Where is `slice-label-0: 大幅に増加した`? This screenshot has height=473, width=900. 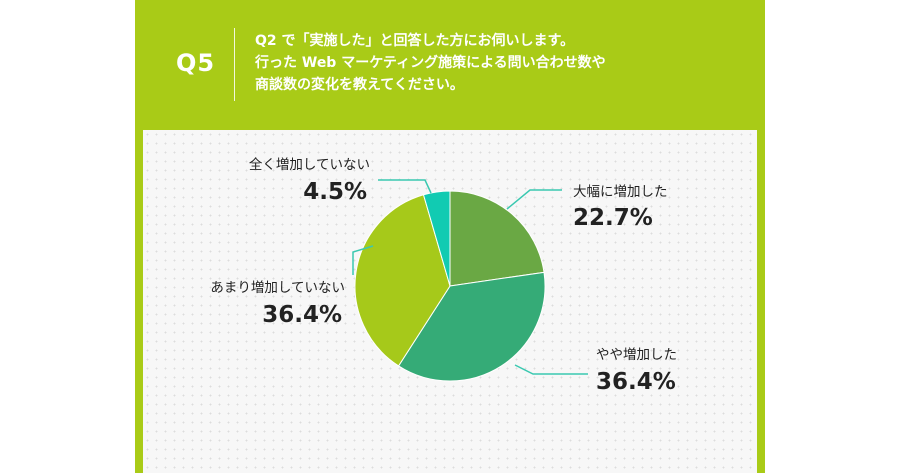 slice-label-0: 大幅に増加した is located at coordinates (620, 192).